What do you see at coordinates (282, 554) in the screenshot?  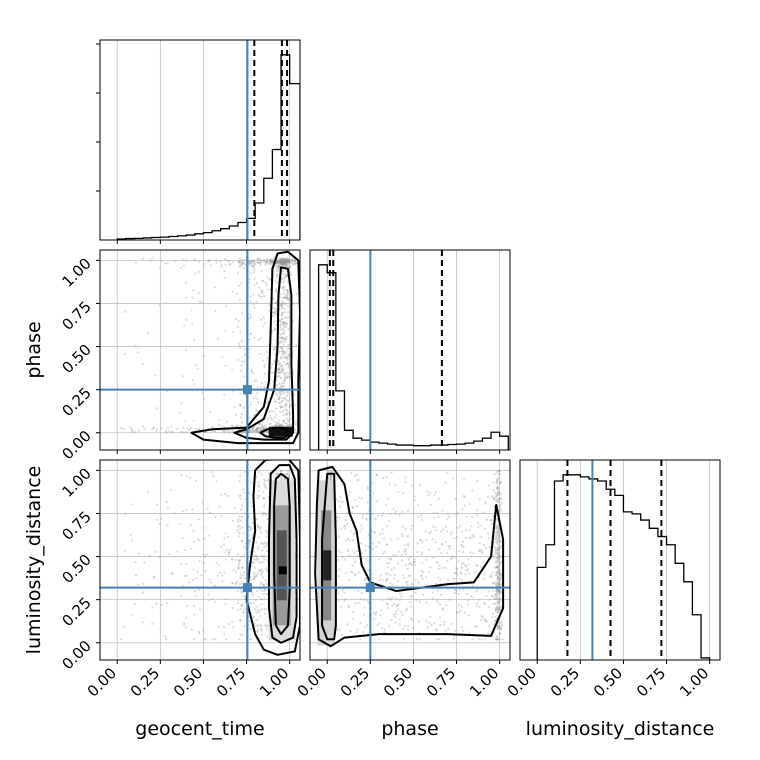 I see `contour-level` at bounding box center [282, 554].